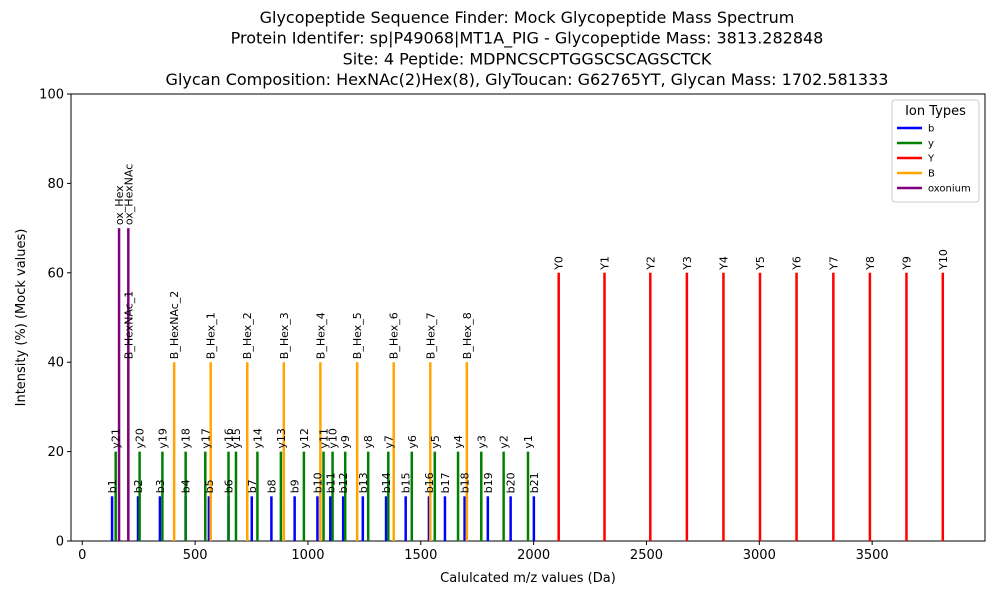 The width and height of the screenshot is (1000, 600). I want to click on peak-label-Y4: Y4, so click(723, 263).